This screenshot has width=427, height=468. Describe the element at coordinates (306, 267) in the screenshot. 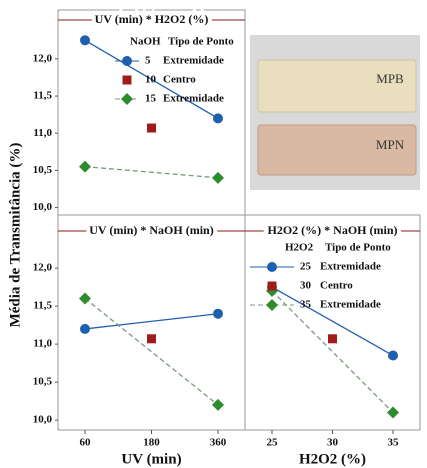

I see `legend-label: 25` at that location.